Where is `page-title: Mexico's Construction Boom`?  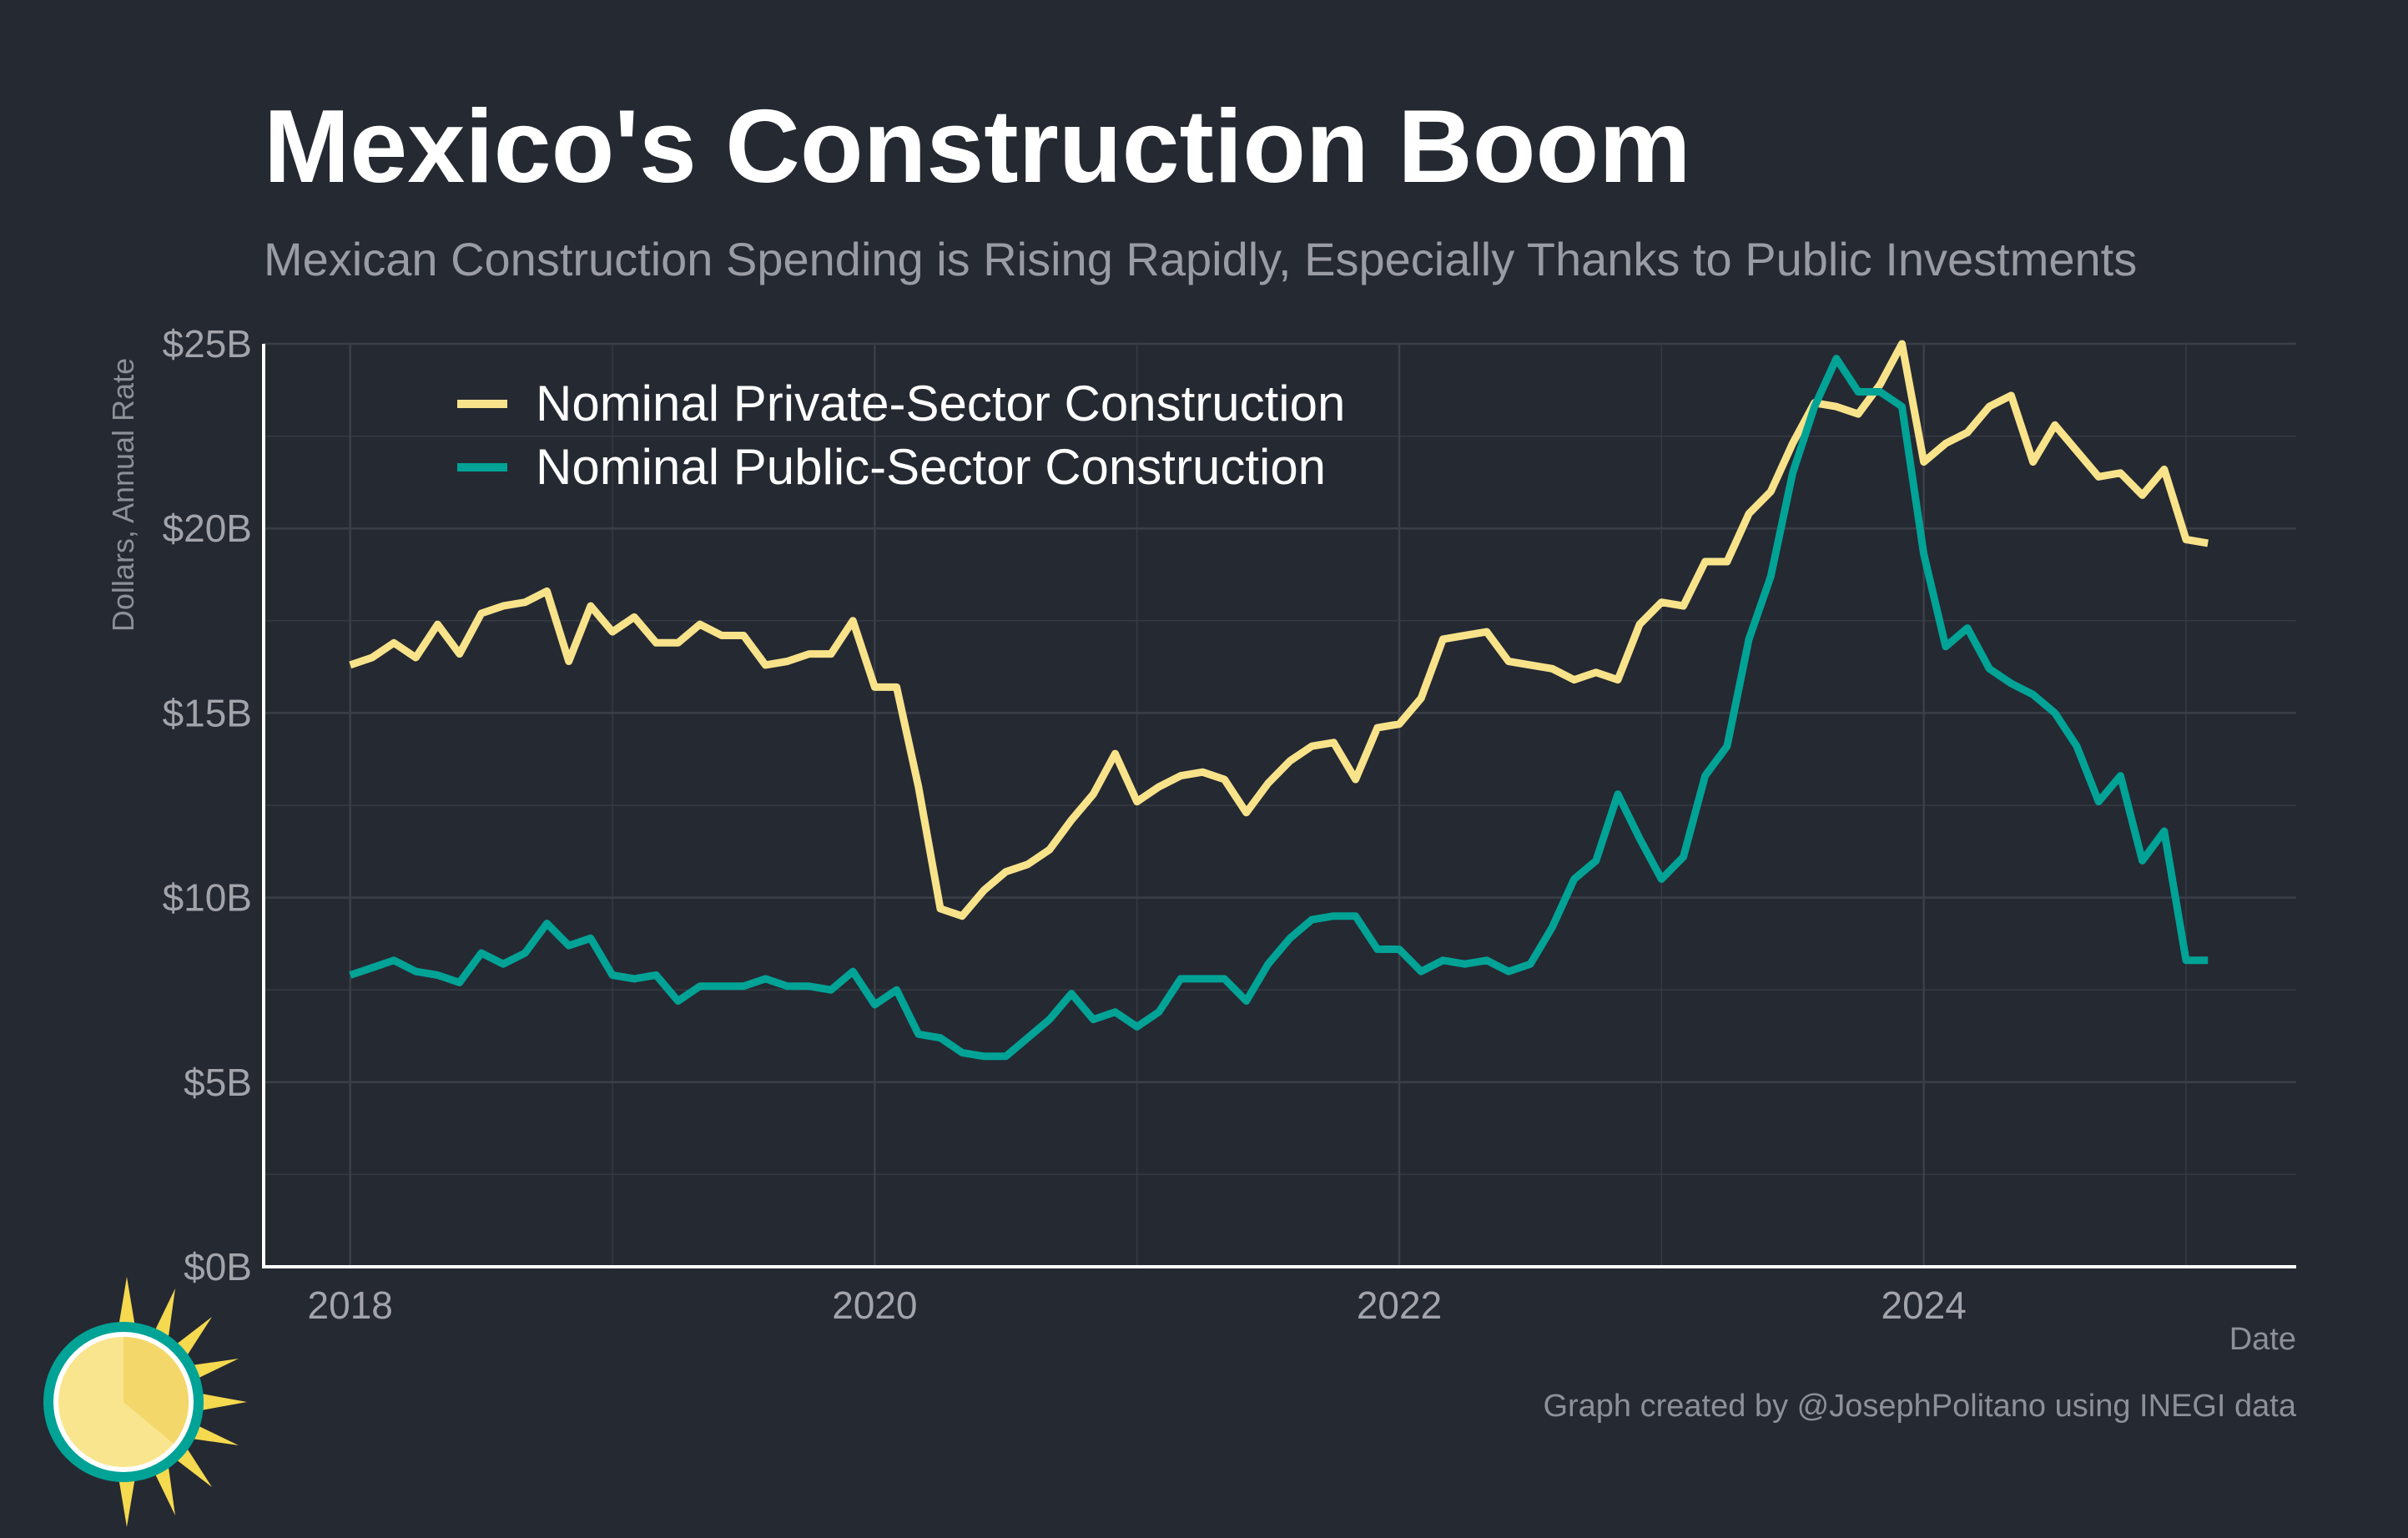 page-title: Mexico's Construction Boom is located at coordinates (977, 146).